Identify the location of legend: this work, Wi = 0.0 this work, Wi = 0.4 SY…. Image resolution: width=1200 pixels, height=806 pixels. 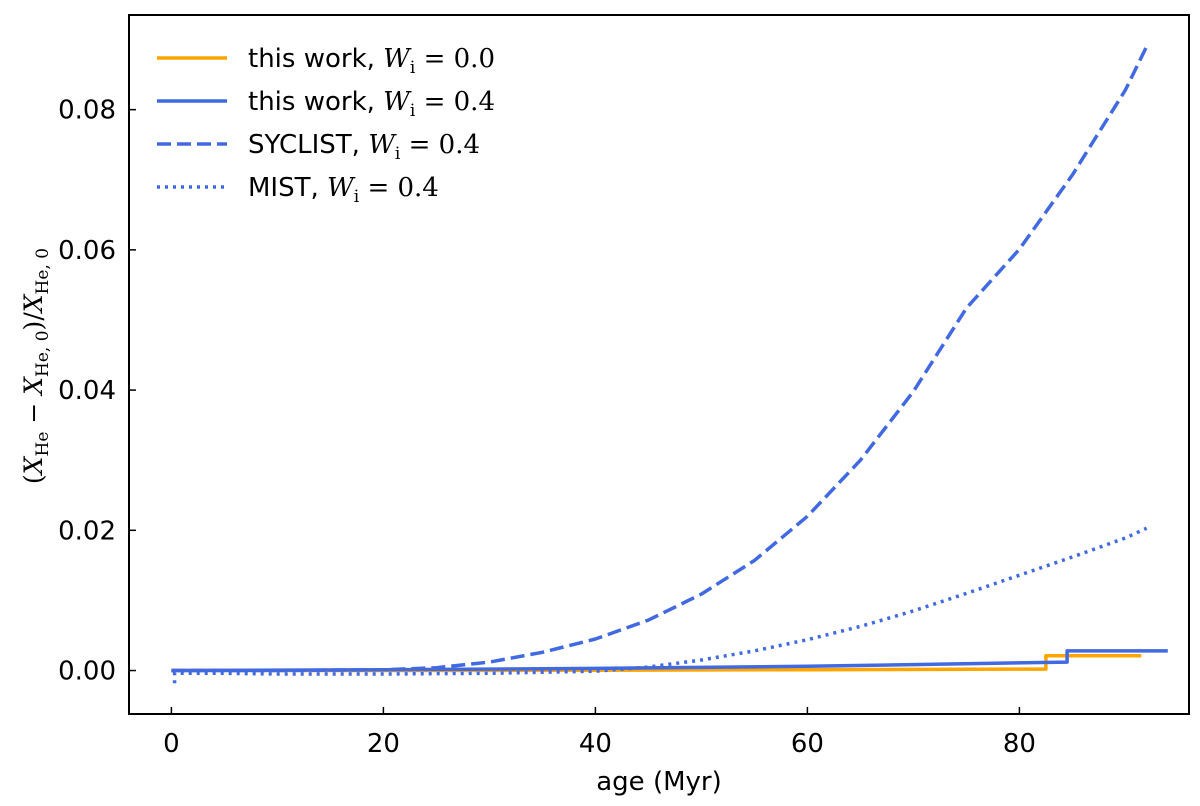
(326, 125).